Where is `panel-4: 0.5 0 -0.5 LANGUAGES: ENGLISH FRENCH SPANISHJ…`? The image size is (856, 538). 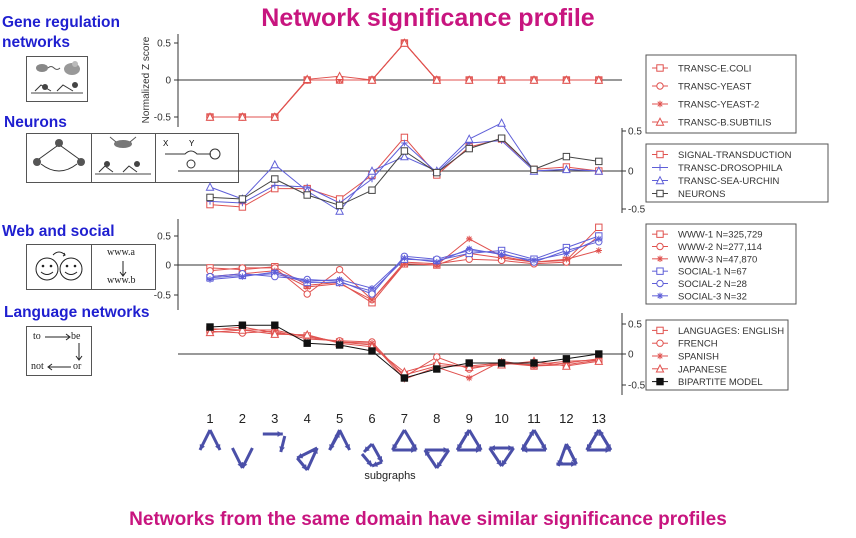
panel-4: 0.5 0 -0.5 LANGUAGES: ENGLISH FRENCH SPANISHJ… is located at coordinates (483, 354).